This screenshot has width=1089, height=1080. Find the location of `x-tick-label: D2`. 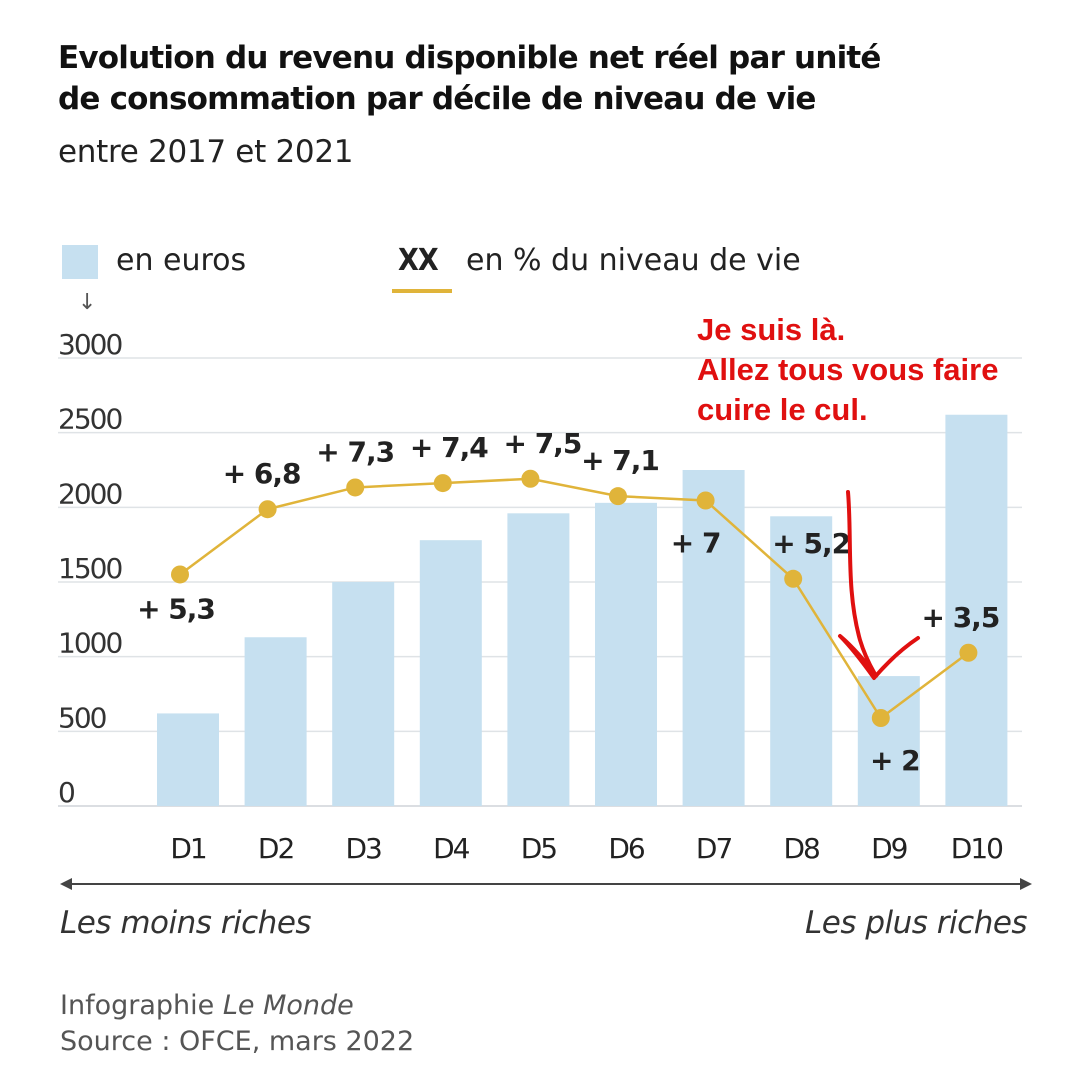

x-tick-label: D2 is located at coordinates (276, 848).